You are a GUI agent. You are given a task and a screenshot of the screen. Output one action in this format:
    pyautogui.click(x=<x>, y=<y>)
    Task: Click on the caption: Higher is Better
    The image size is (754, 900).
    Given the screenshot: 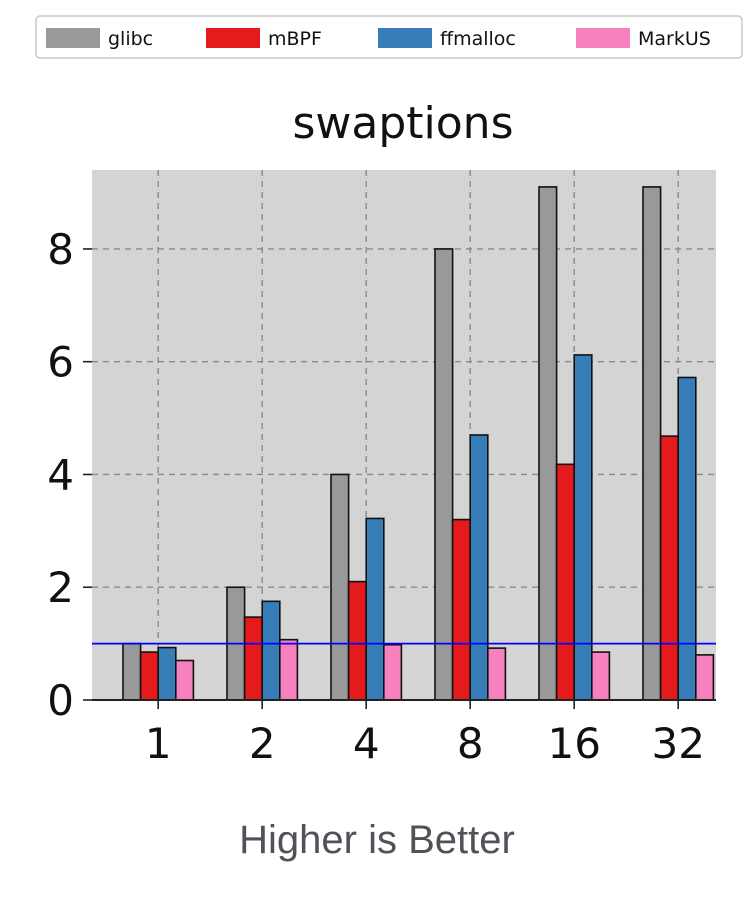 What is the action you would take?
    pyautogui.click(x=377, y=840)
    